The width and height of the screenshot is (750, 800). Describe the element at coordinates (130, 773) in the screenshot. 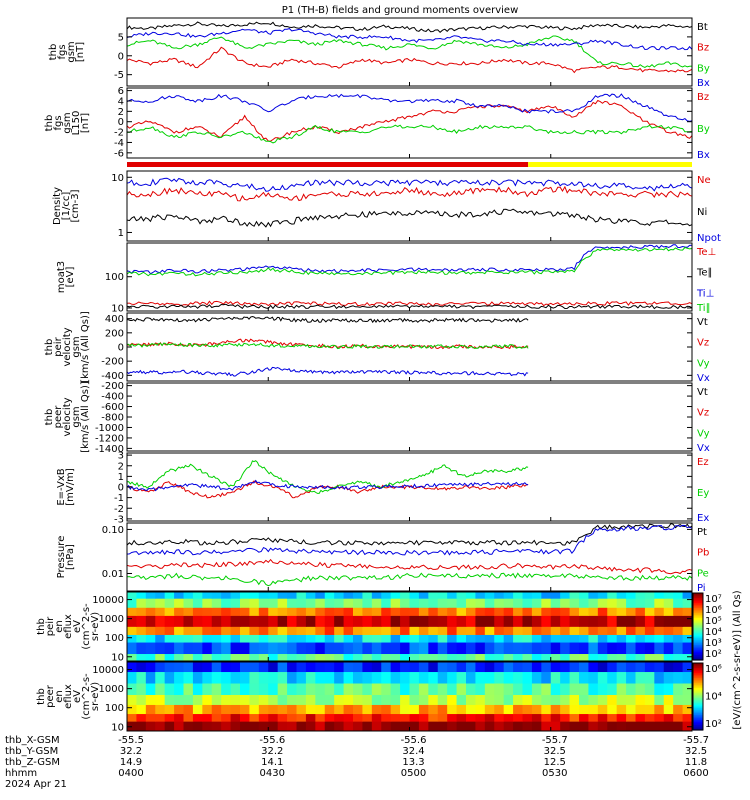

I see `x-column-value: 0400` at that location.